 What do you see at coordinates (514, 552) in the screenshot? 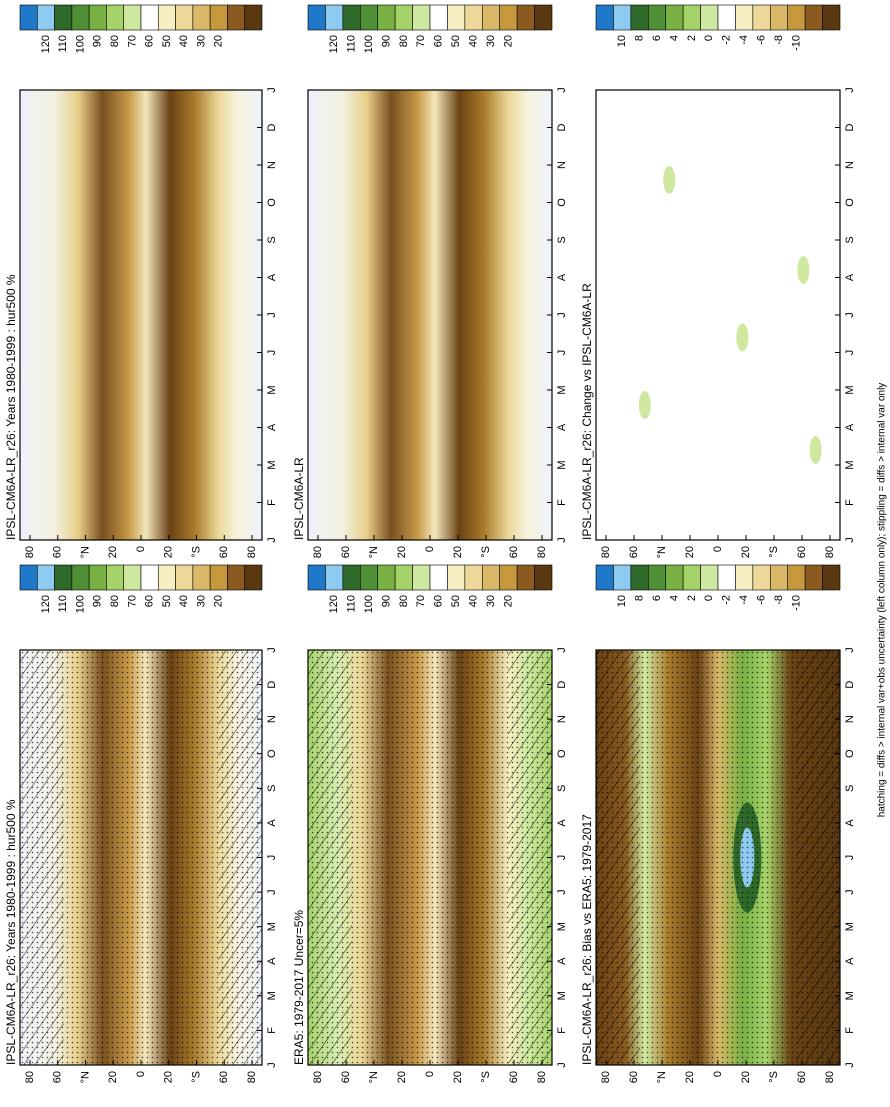
I see `lat-label: 60` at bounding box center [514, 552].